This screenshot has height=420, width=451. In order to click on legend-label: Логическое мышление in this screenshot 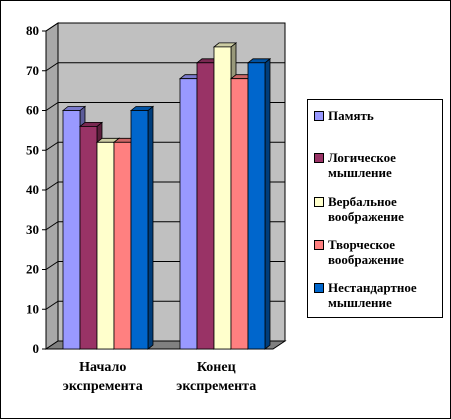, I will do `click(362, 165)`.